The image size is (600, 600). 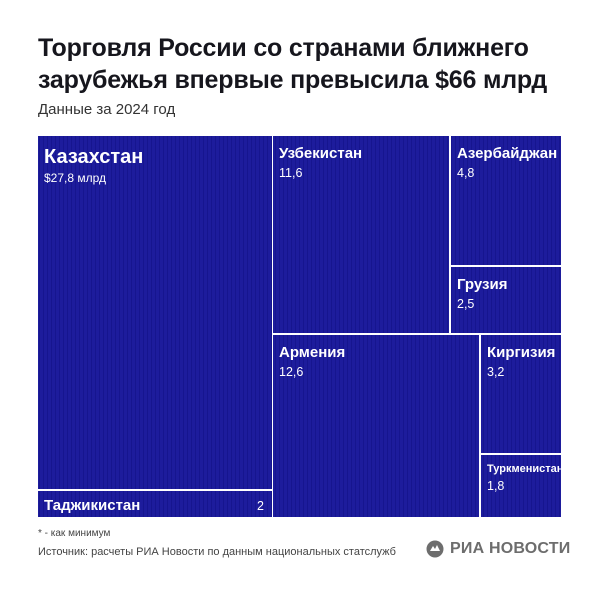 I want to click on treemap-cell-label: Таджикистан, so click(x=92, y=505).